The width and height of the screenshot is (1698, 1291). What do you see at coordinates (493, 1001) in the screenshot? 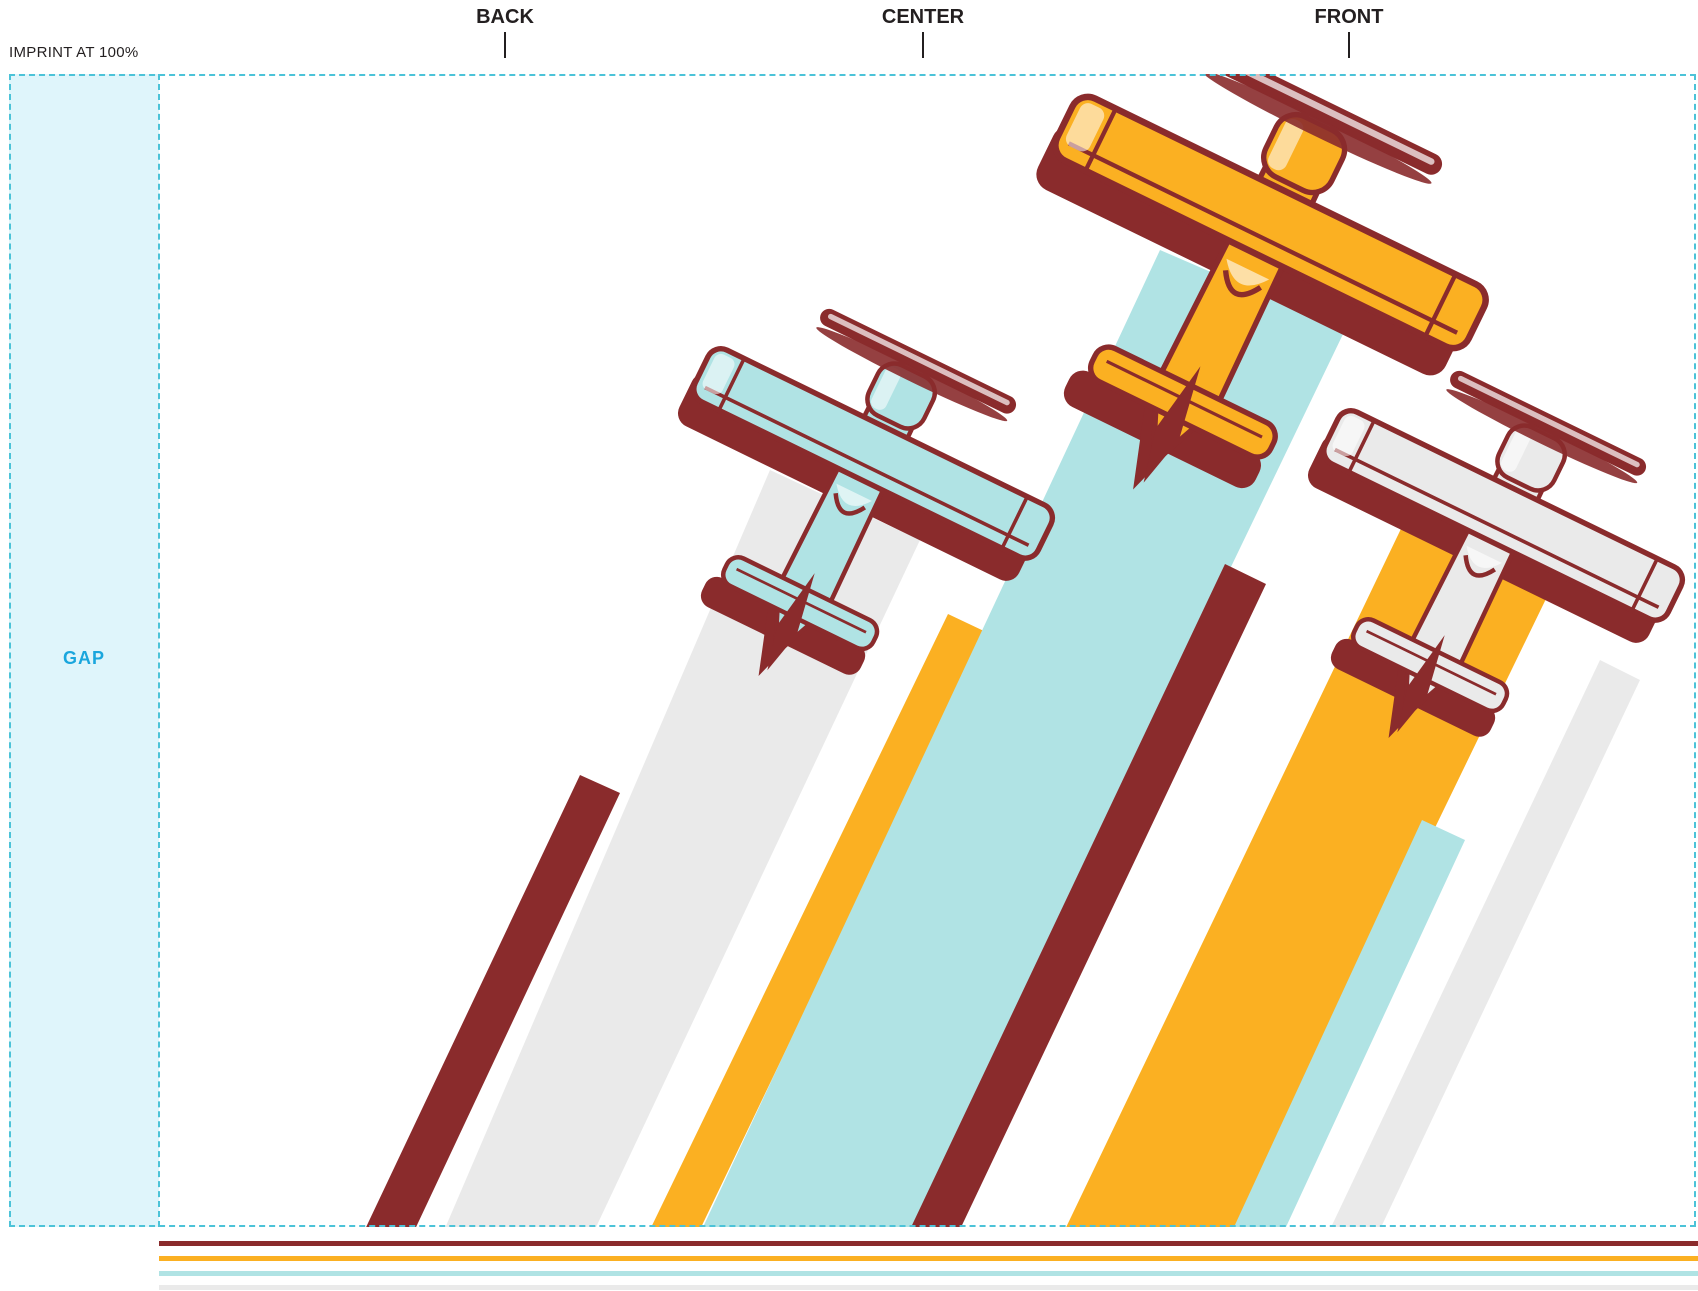
I see `trail-maroon-back` at bounding box center [493, 1001].